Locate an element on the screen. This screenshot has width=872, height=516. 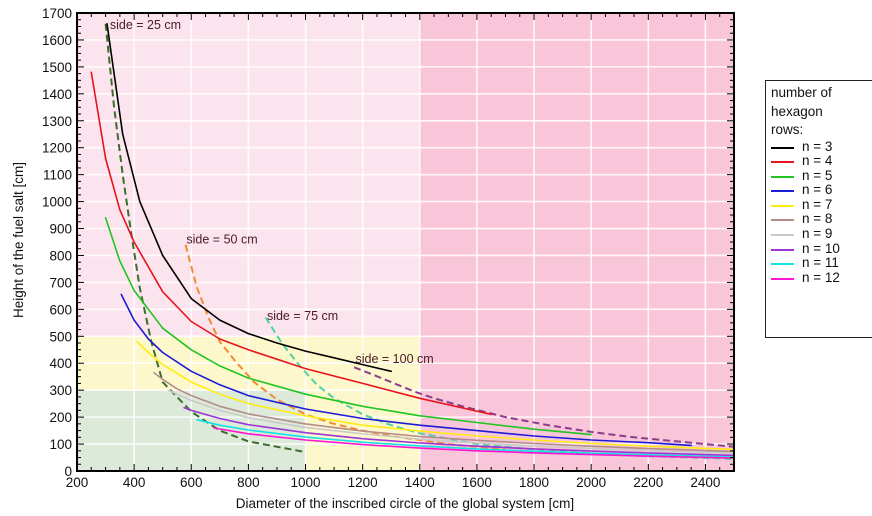
legend-label: n = 9 is located at coordinates (817, 234).